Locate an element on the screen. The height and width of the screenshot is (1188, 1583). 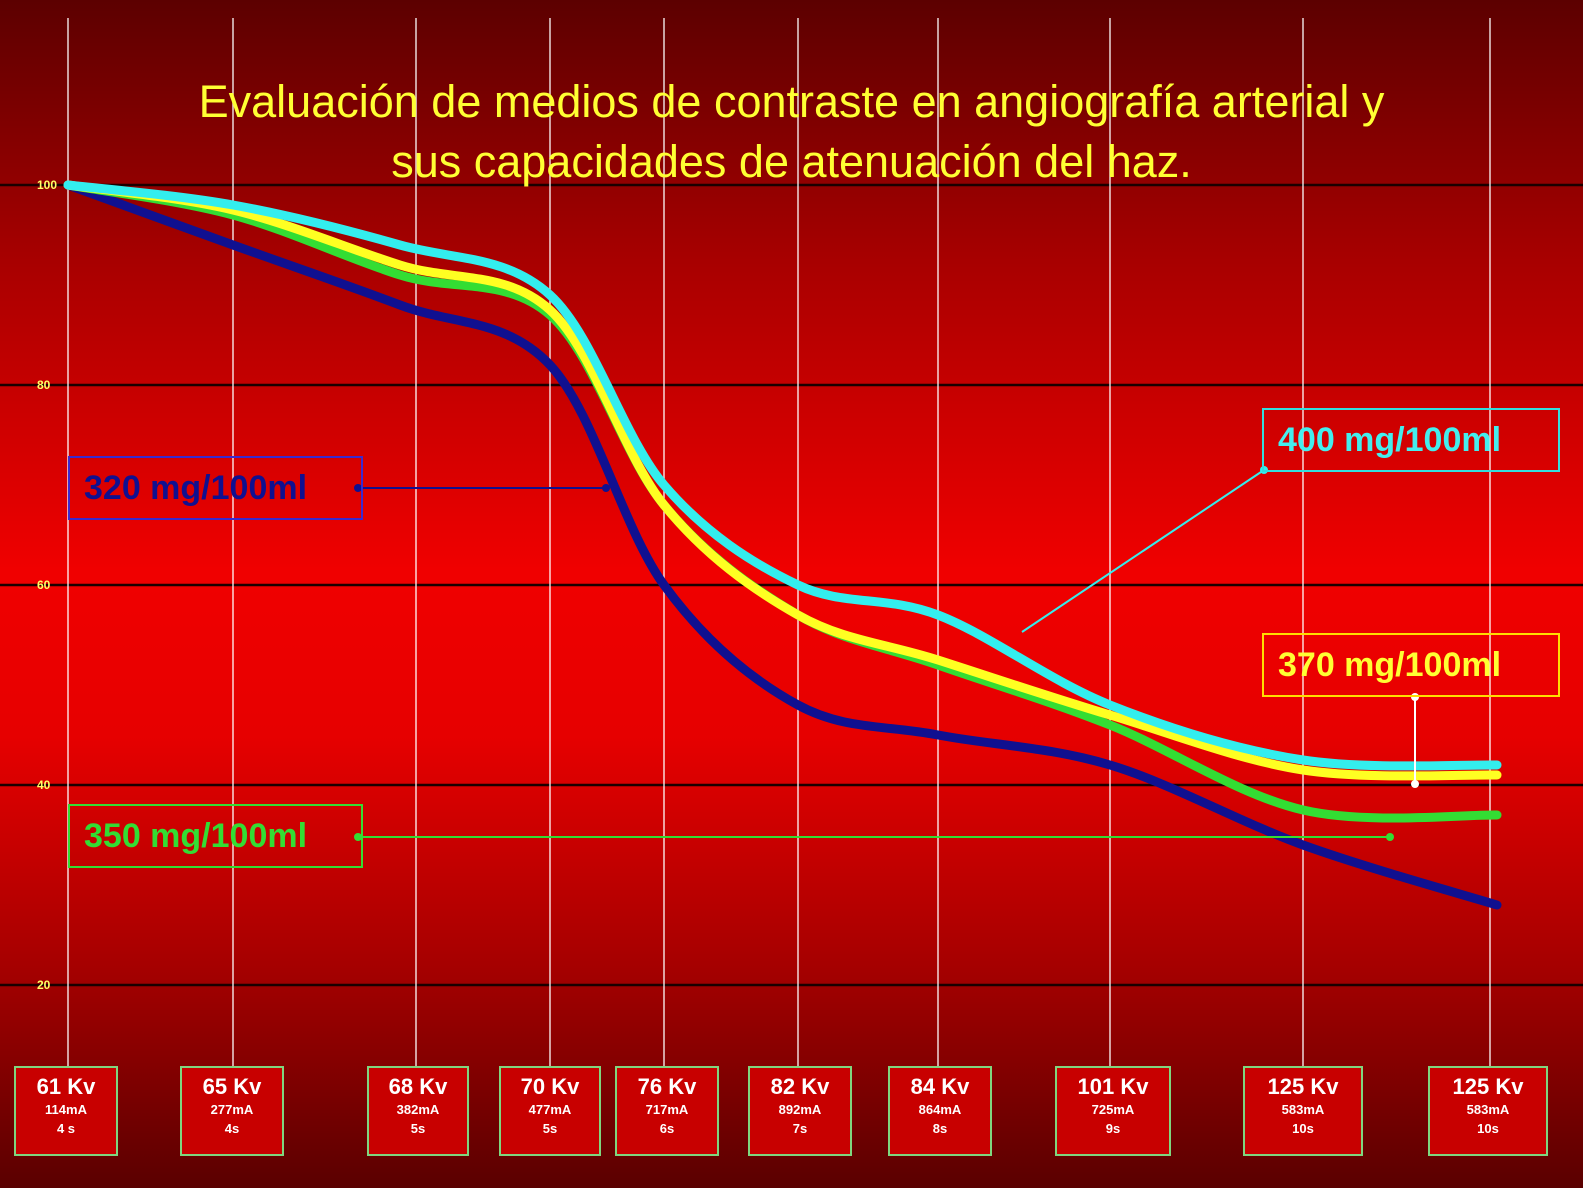
x-tick-kv: 76 Kv is located at coordinates (667, 1086).